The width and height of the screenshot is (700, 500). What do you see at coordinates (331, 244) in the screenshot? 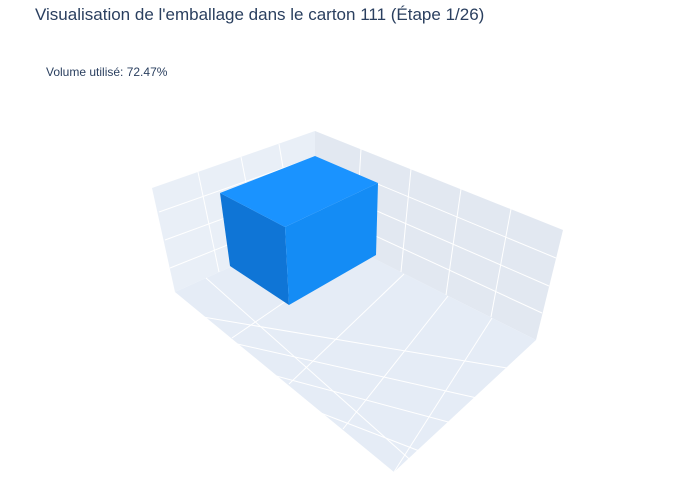
I see `box-front-face` at bounding box center [331, 244].